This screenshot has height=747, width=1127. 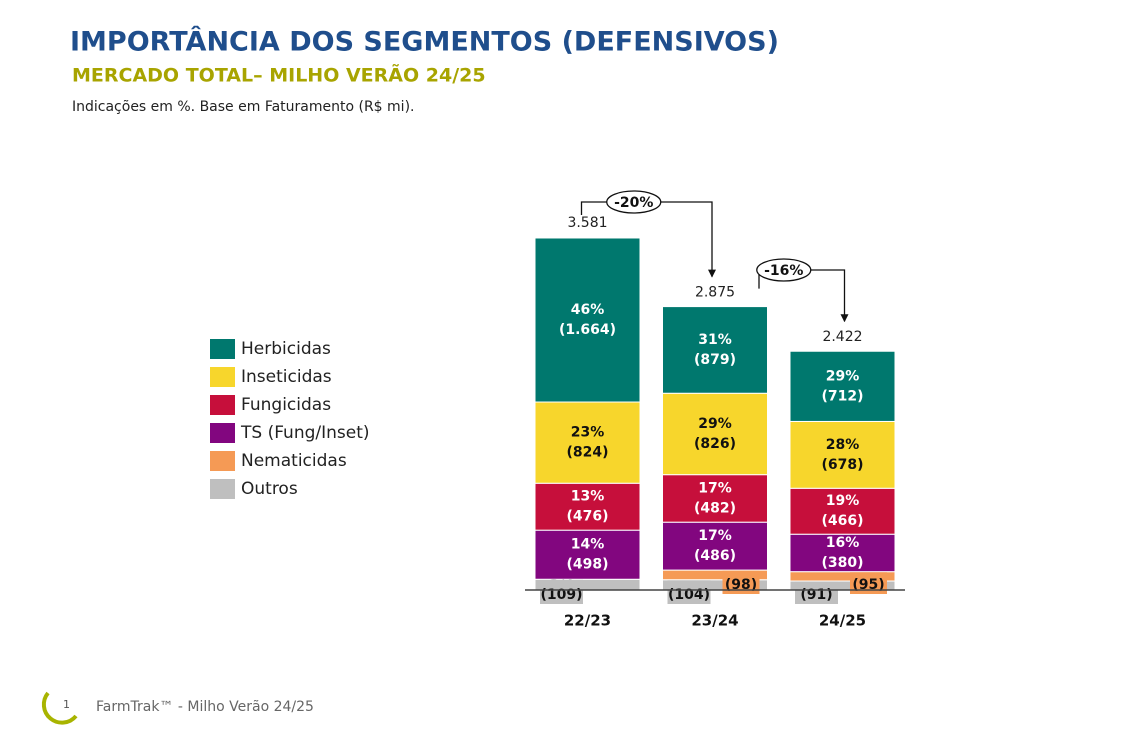 I want to click on value-label: (380), so click(x=842, y=563).